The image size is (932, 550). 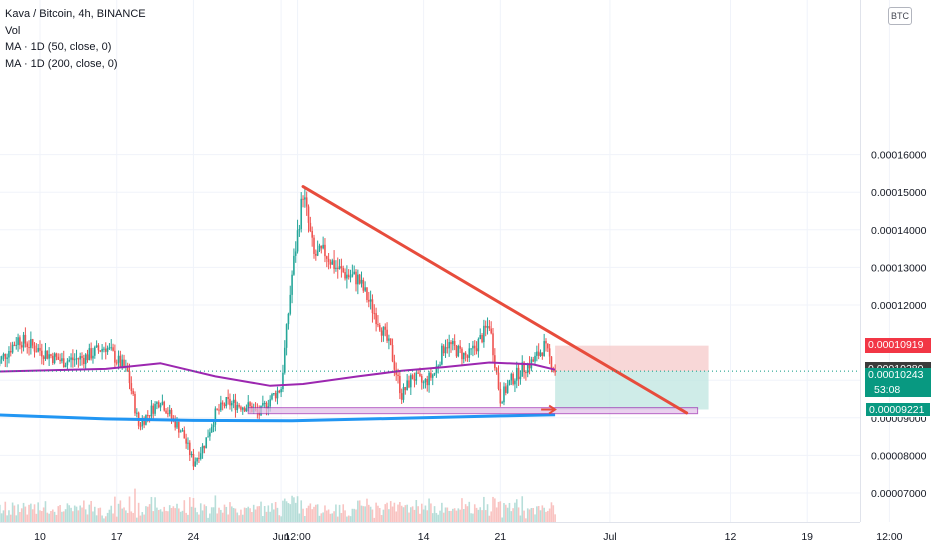 What do you see at coordinates (899, 456) in the screenshot?
I see `price-tick-label: 0.00008000` at bounding box center [899, 456].